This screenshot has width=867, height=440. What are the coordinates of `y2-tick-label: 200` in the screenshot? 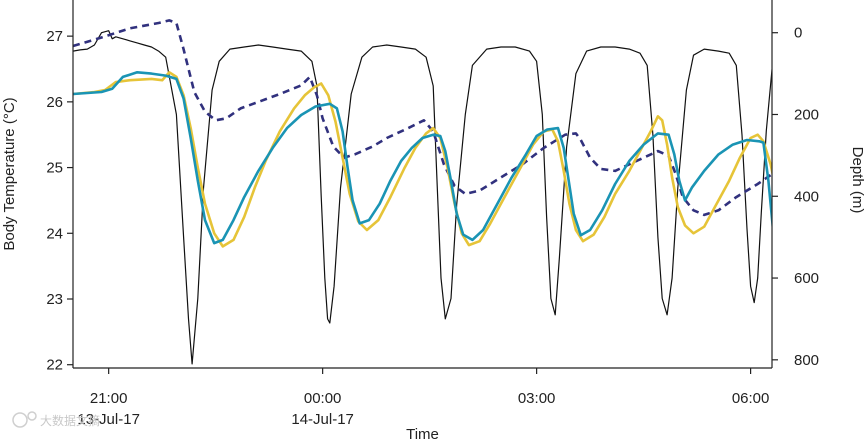 It's located at (806, 114).